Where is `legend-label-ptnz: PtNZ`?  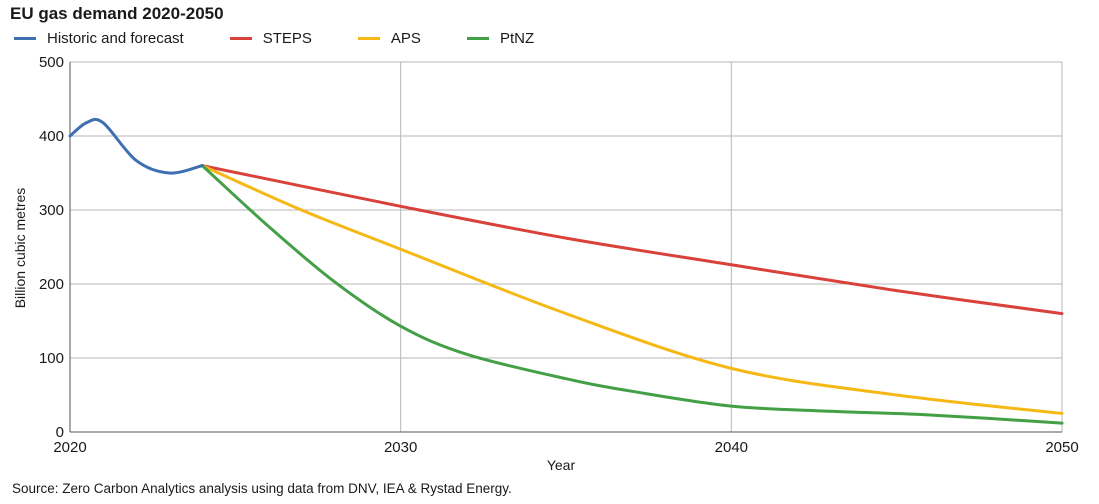
legend-label-ptnz: PtNZ is located at coordinates (517, 38).